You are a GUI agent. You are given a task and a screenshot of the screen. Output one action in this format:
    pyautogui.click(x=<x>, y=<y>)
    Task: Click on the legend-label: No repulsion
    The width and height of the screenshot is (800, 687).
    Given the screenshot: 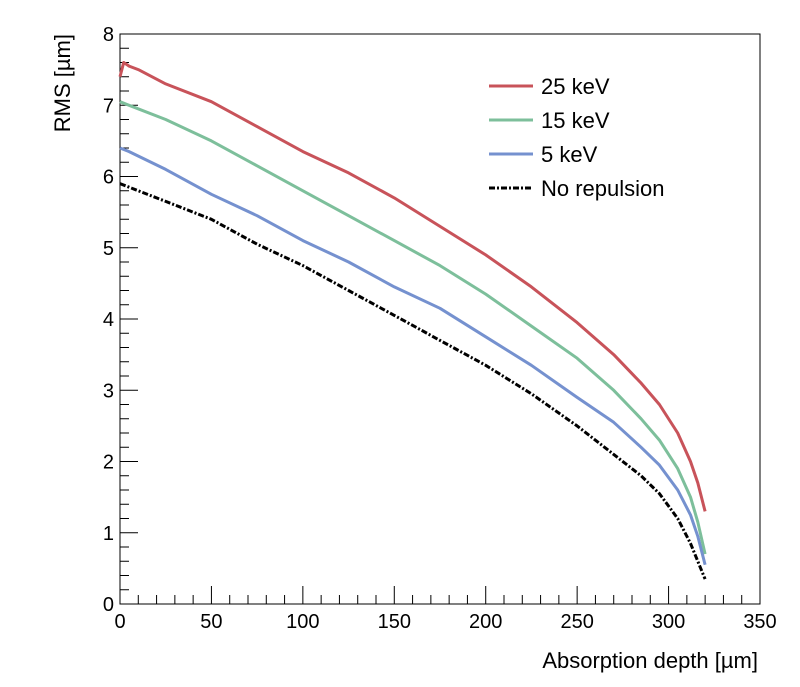 What is the action you would take?
    pyautogui.click(x=603, y=188)
    